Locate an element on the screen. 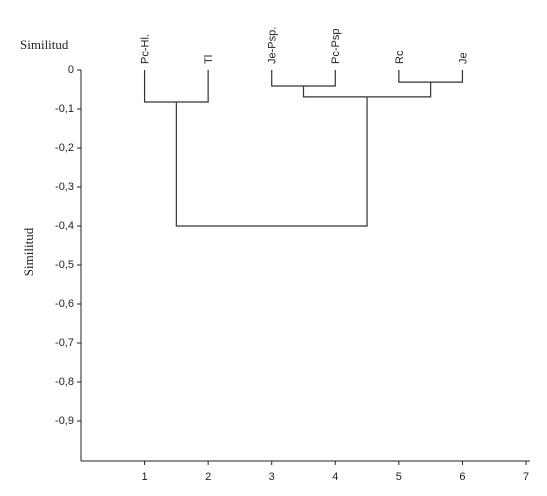  y-tick-label: -0,9 is located at coordinates (64, 421).